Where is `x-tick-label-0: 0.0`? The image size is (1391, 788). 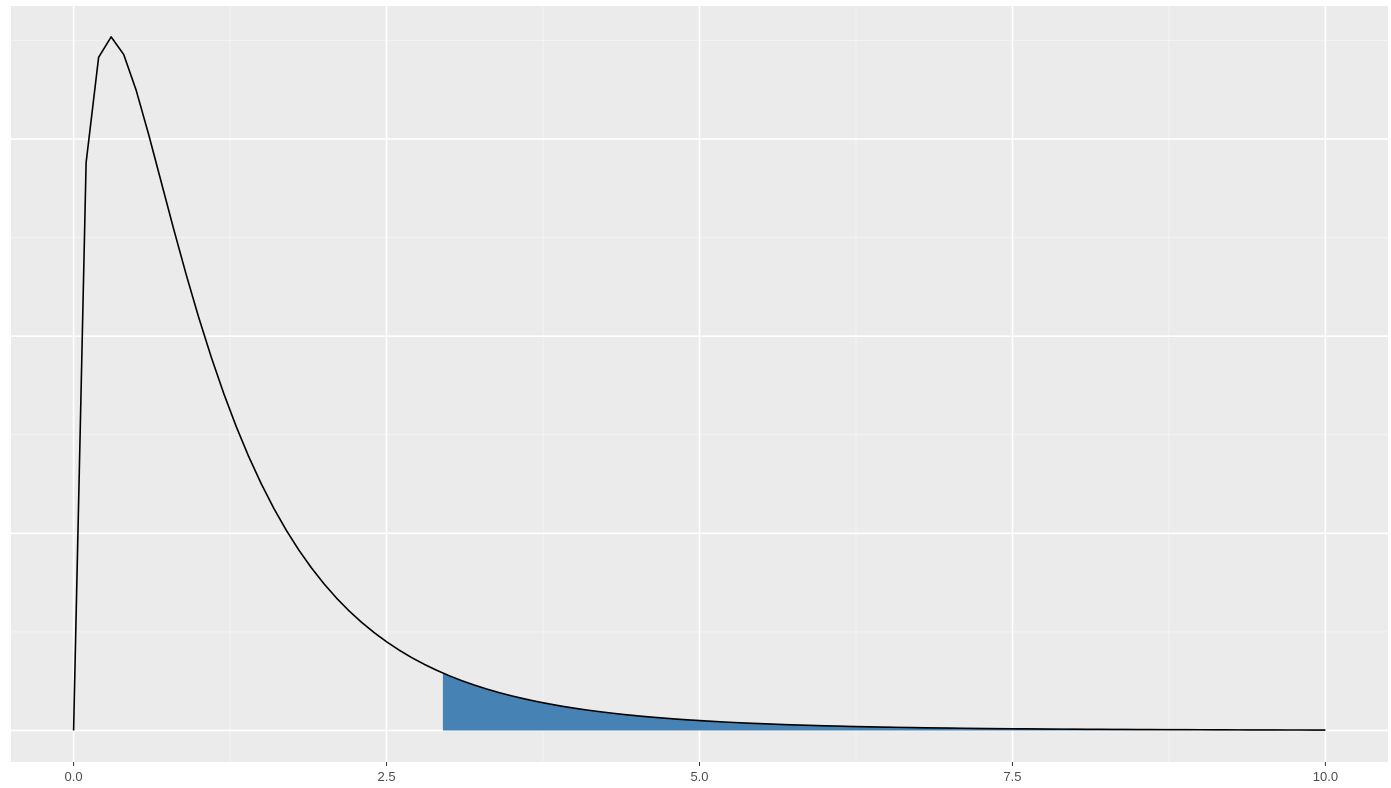
x-tick-label-0: 0.0 is located at coordinates (74, 776).